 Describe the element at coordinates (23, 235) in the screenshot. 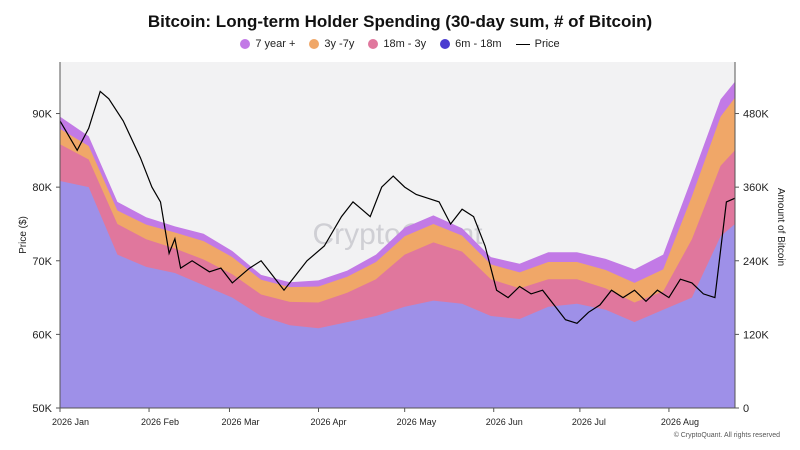

I see `y-left-axis-title: Price ($)` at that location.